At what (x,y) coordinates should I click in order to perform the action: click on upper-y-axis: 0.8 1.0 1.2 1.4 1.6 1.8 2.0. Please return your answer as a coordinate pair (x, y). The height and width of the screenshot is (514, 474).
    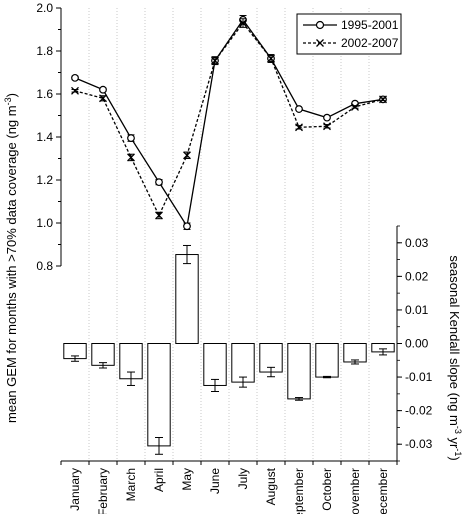
    Looking at the image, I should click on (49, 137).